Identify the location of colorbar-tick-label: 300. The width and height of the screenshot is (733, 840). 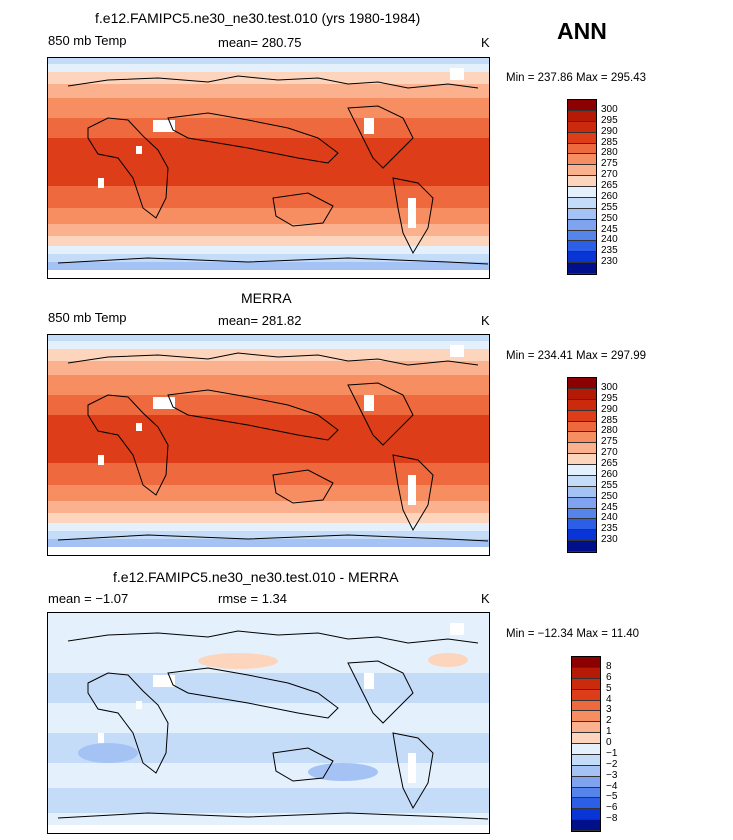
(609, 387).